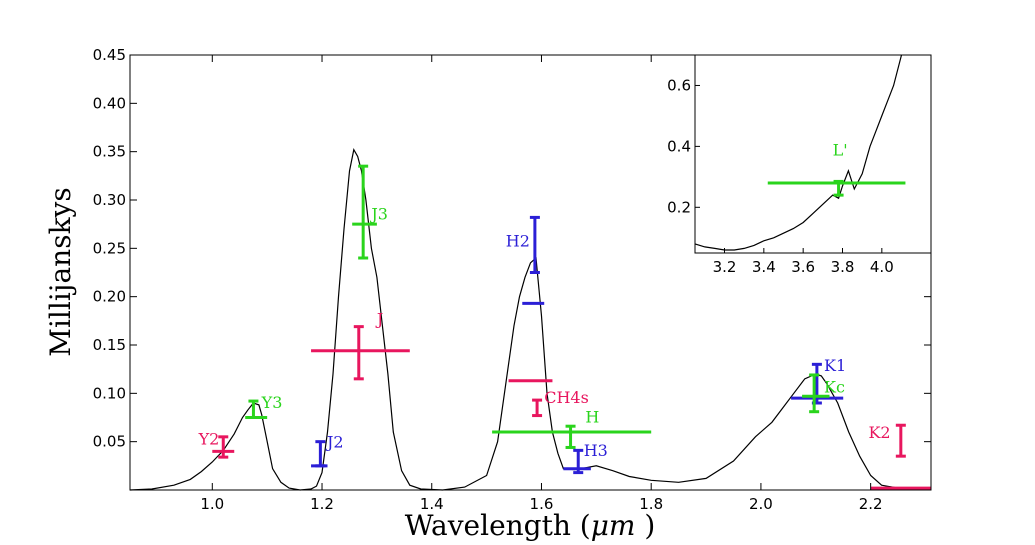  I want to click on band-label: K2, so click(879, 432).